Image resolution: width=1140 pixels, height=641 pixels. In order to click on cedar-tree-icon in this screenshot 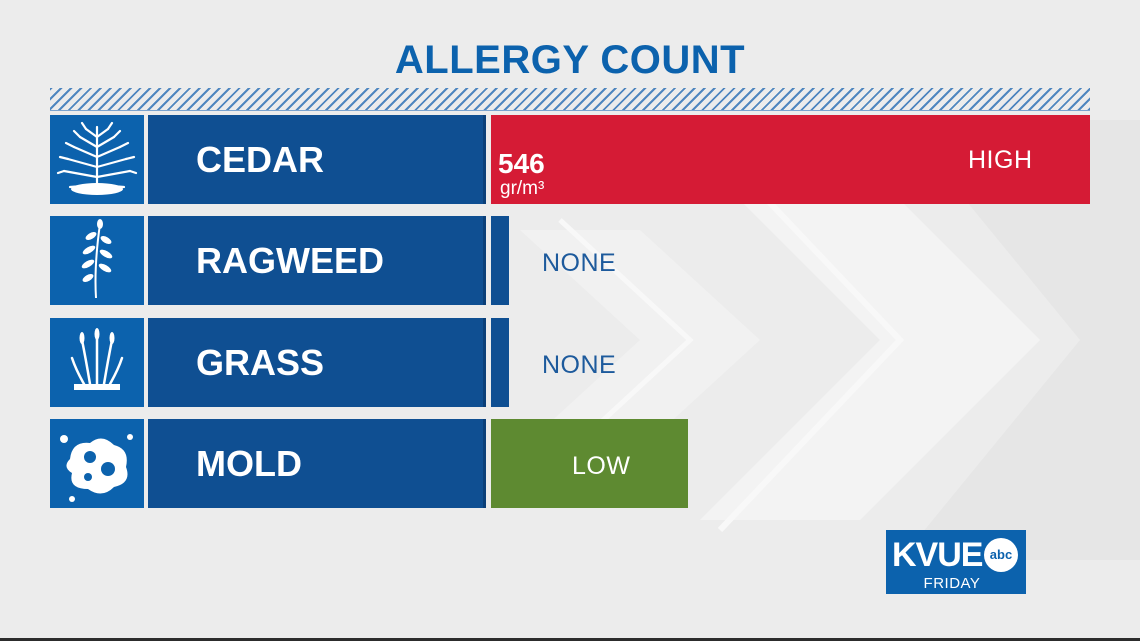, I will do `click(97, 158)`.